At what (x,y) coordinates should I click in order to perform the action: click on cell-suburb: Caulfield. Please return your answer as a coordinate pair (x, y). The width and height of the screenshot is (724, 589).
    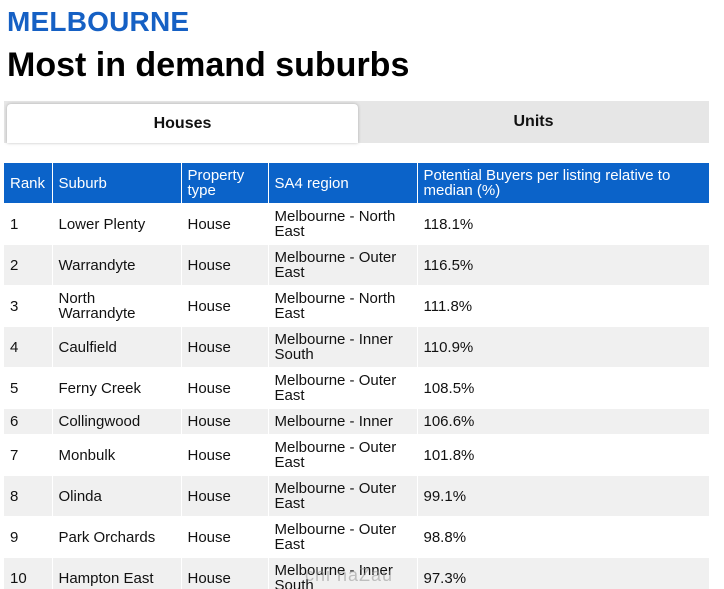
    Looking at the image, I should click on (117, 347).